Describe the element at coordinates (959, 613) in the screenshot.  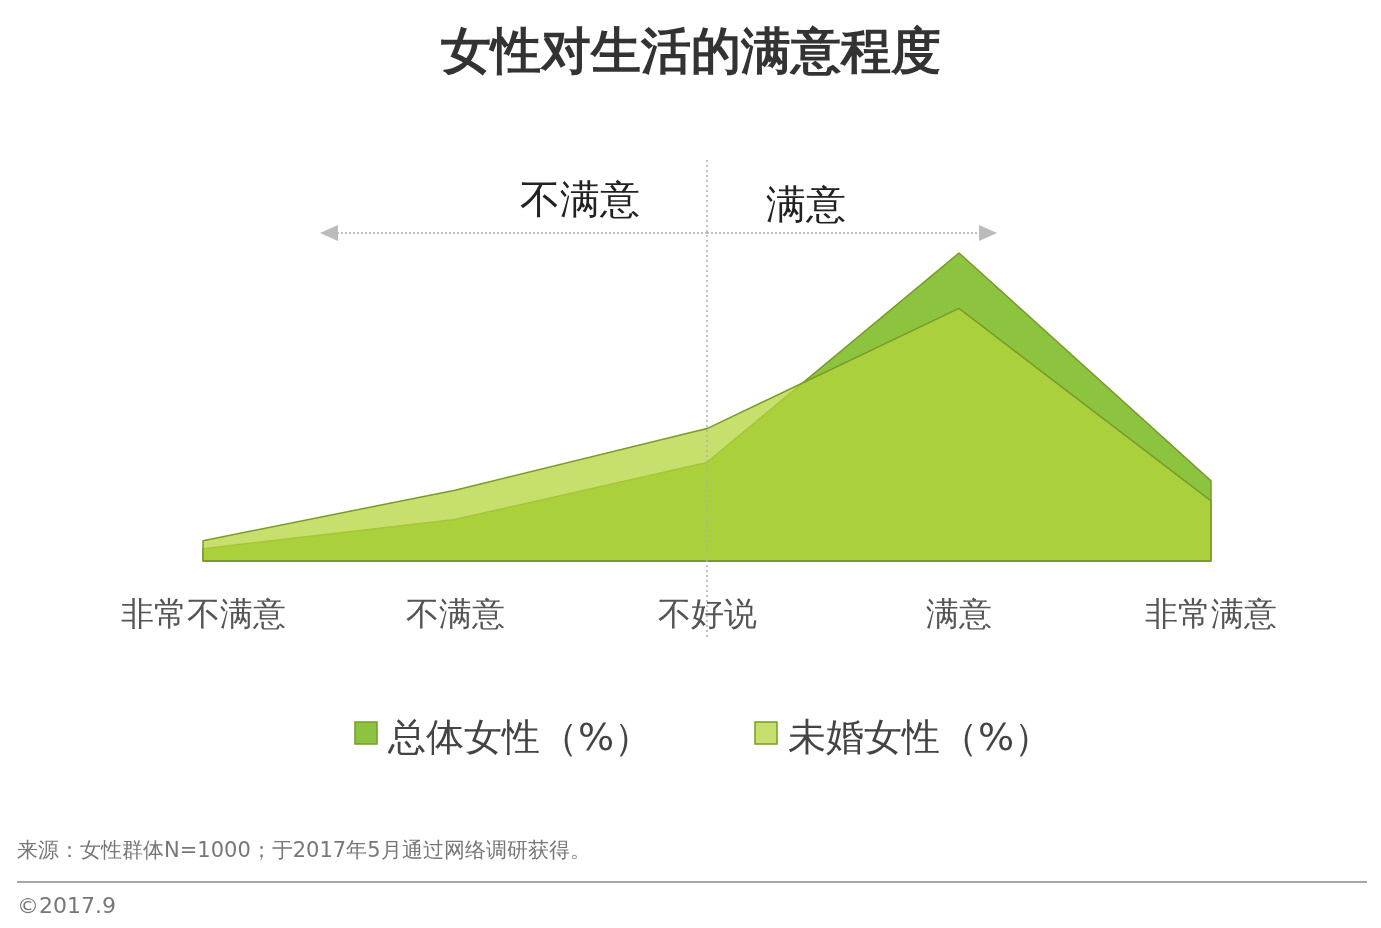
I see `x-tick-label: 满意` at that location.